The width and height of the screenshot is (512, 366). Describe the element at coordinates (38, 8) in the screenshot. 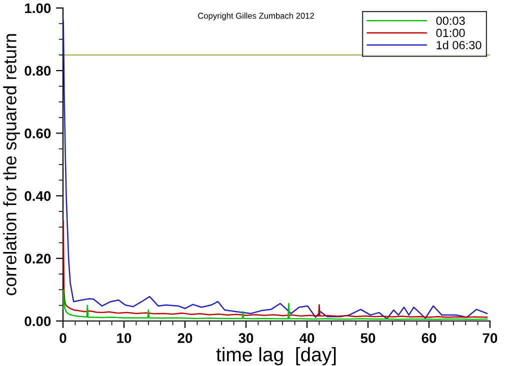

I see `y-tick-label: 1.00` at that location.